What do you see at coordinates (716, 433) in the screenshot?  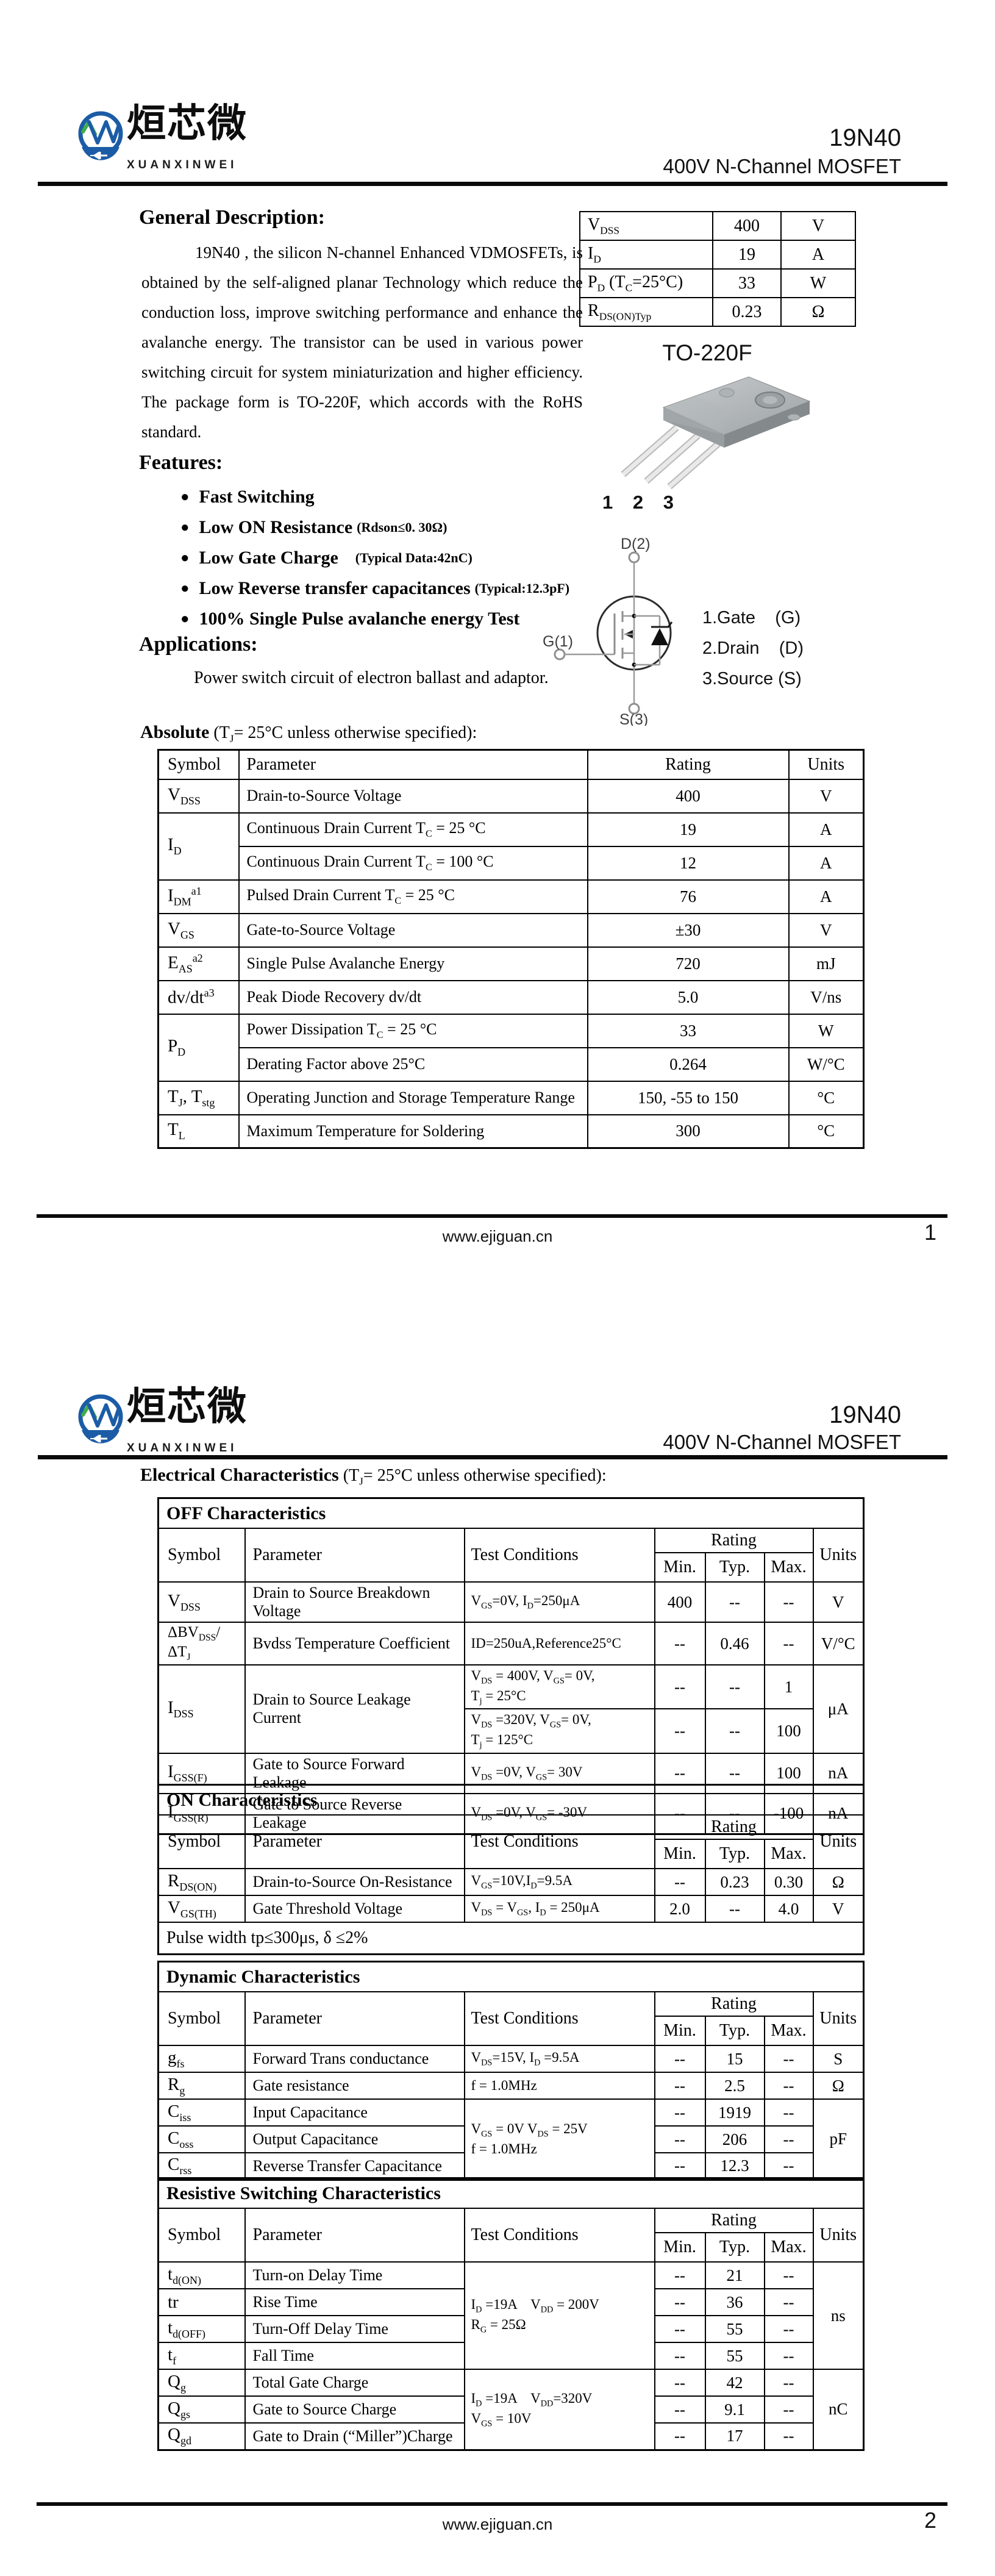 I see `to220f-package-image` at bounding box center [716, 433].